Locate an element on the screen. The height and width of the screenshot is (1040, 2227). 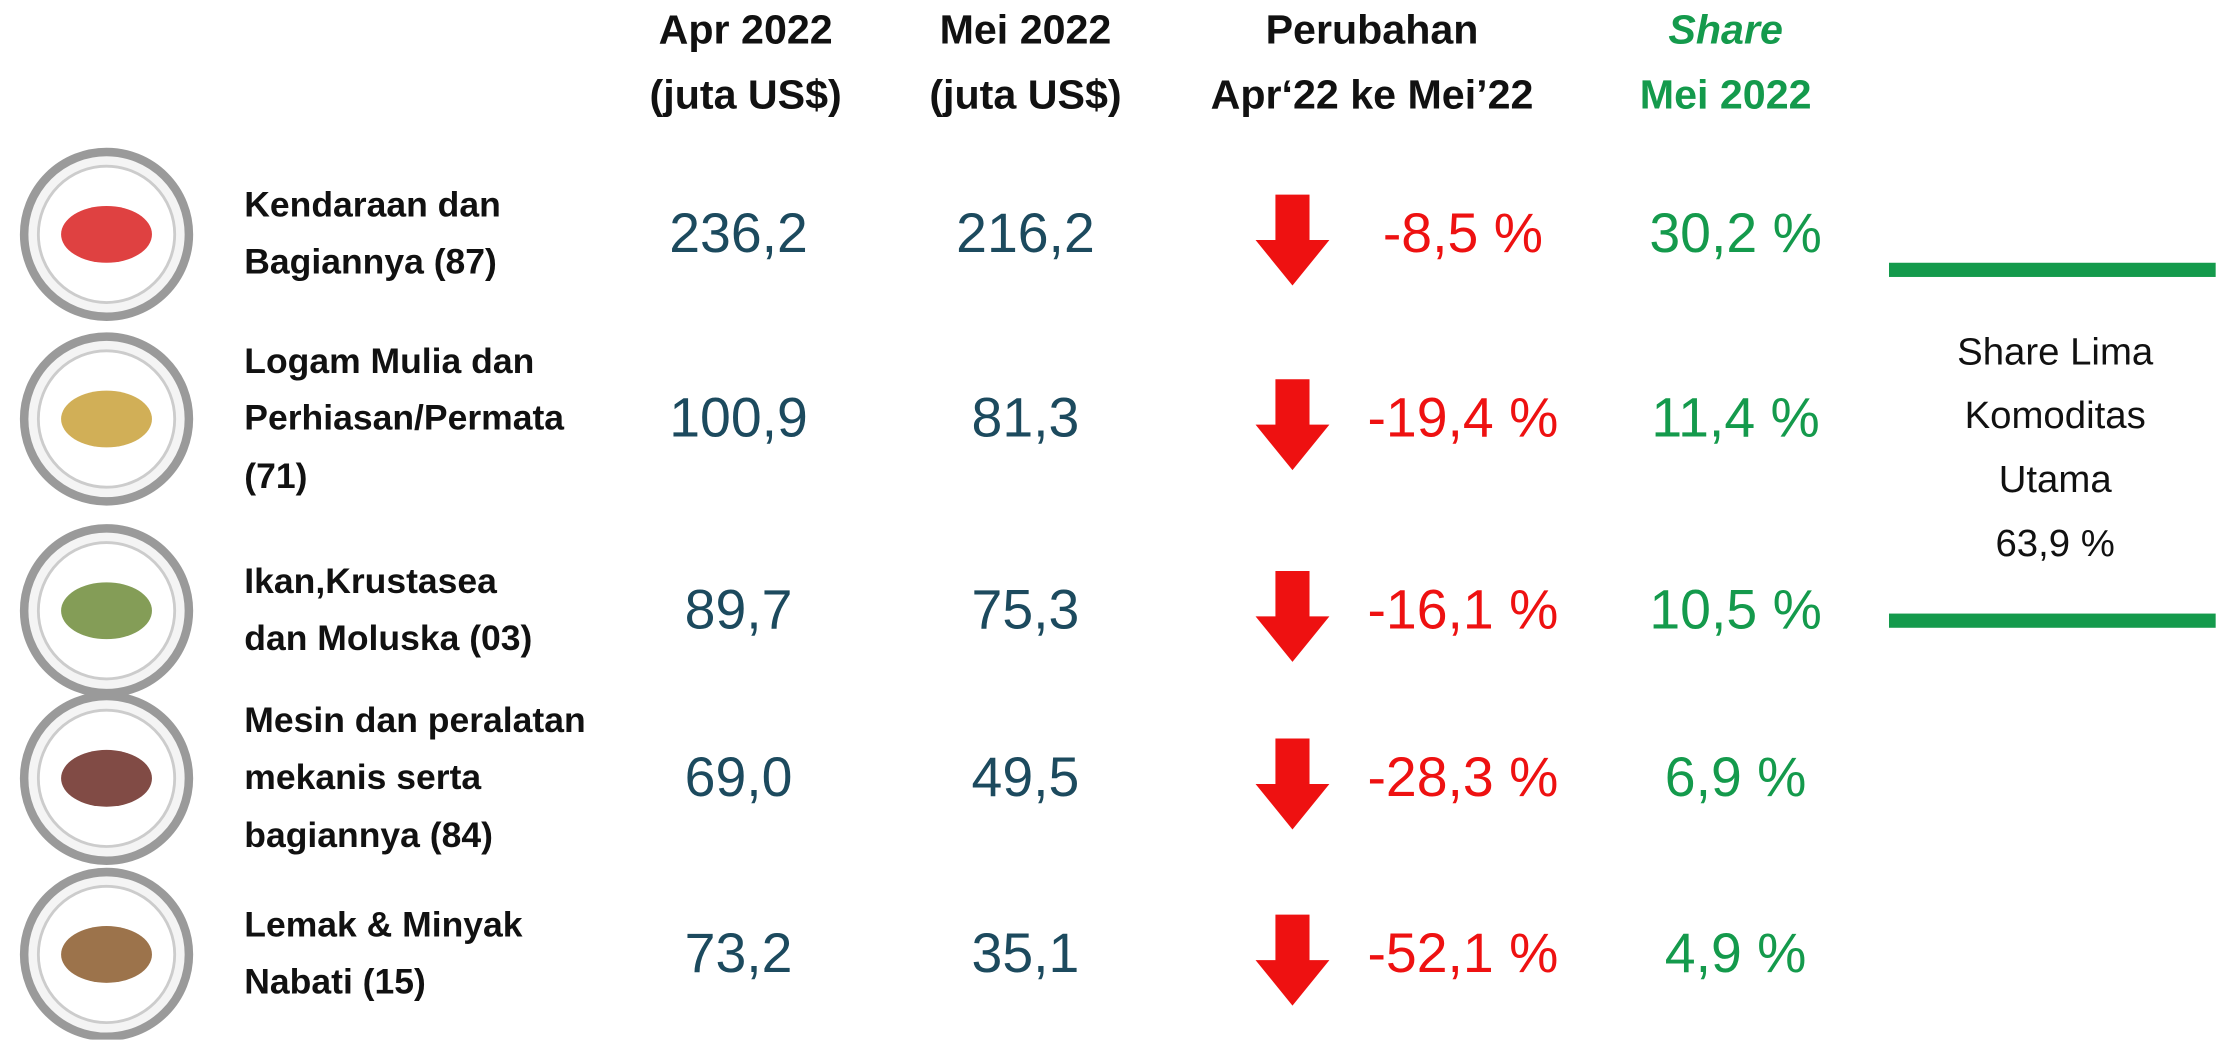
row-label: Bagiannya (87) is located at coordinates (370, 262).